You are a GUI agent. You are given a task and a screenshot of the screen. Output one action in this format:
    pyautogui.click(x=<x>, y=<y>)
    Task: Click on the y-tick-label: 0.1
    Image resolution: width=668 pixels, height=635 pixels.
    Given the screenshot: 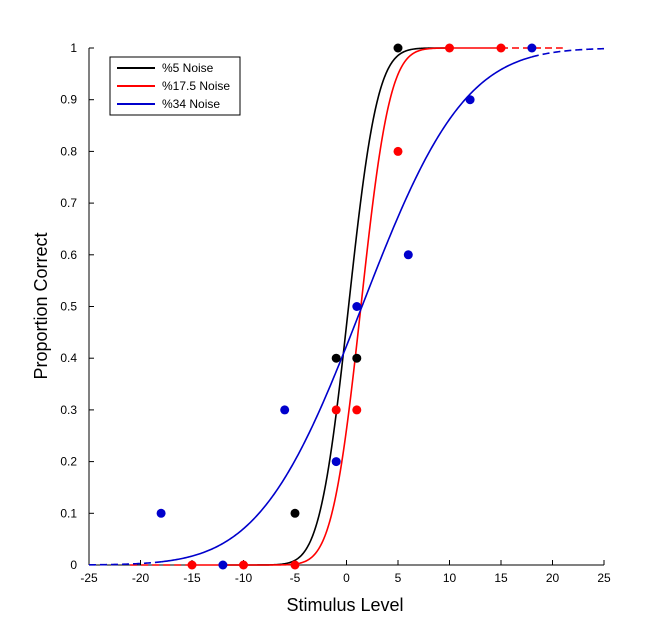 What is the action you would take?
    pyautogui.click(x=68, y=513)
    